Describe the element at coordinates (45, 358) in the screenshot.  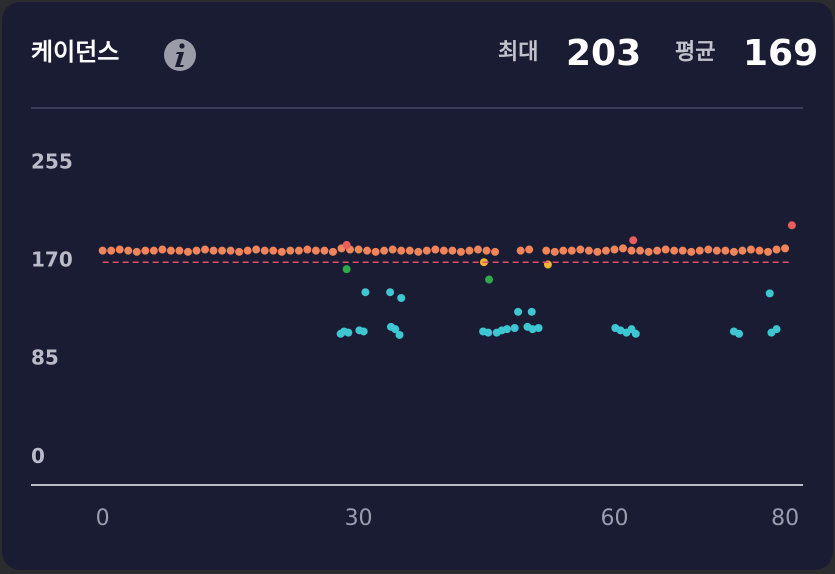
I see `y-tick-label: 85` at that location.